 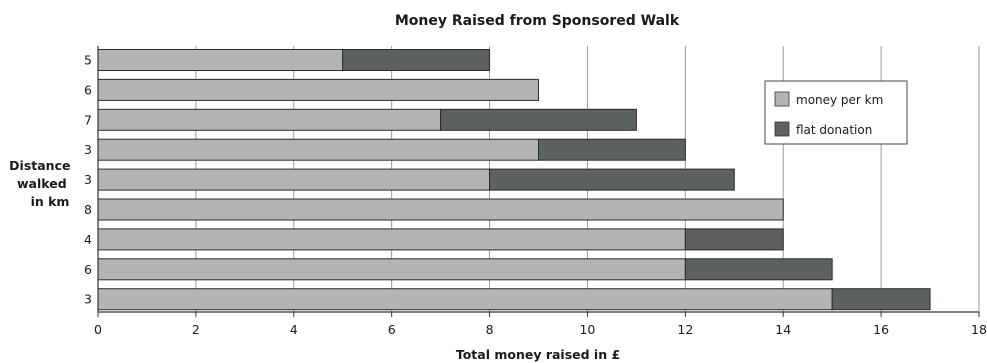 I want to click on x-tick-label-14: 14, so click(x=783, y=329).